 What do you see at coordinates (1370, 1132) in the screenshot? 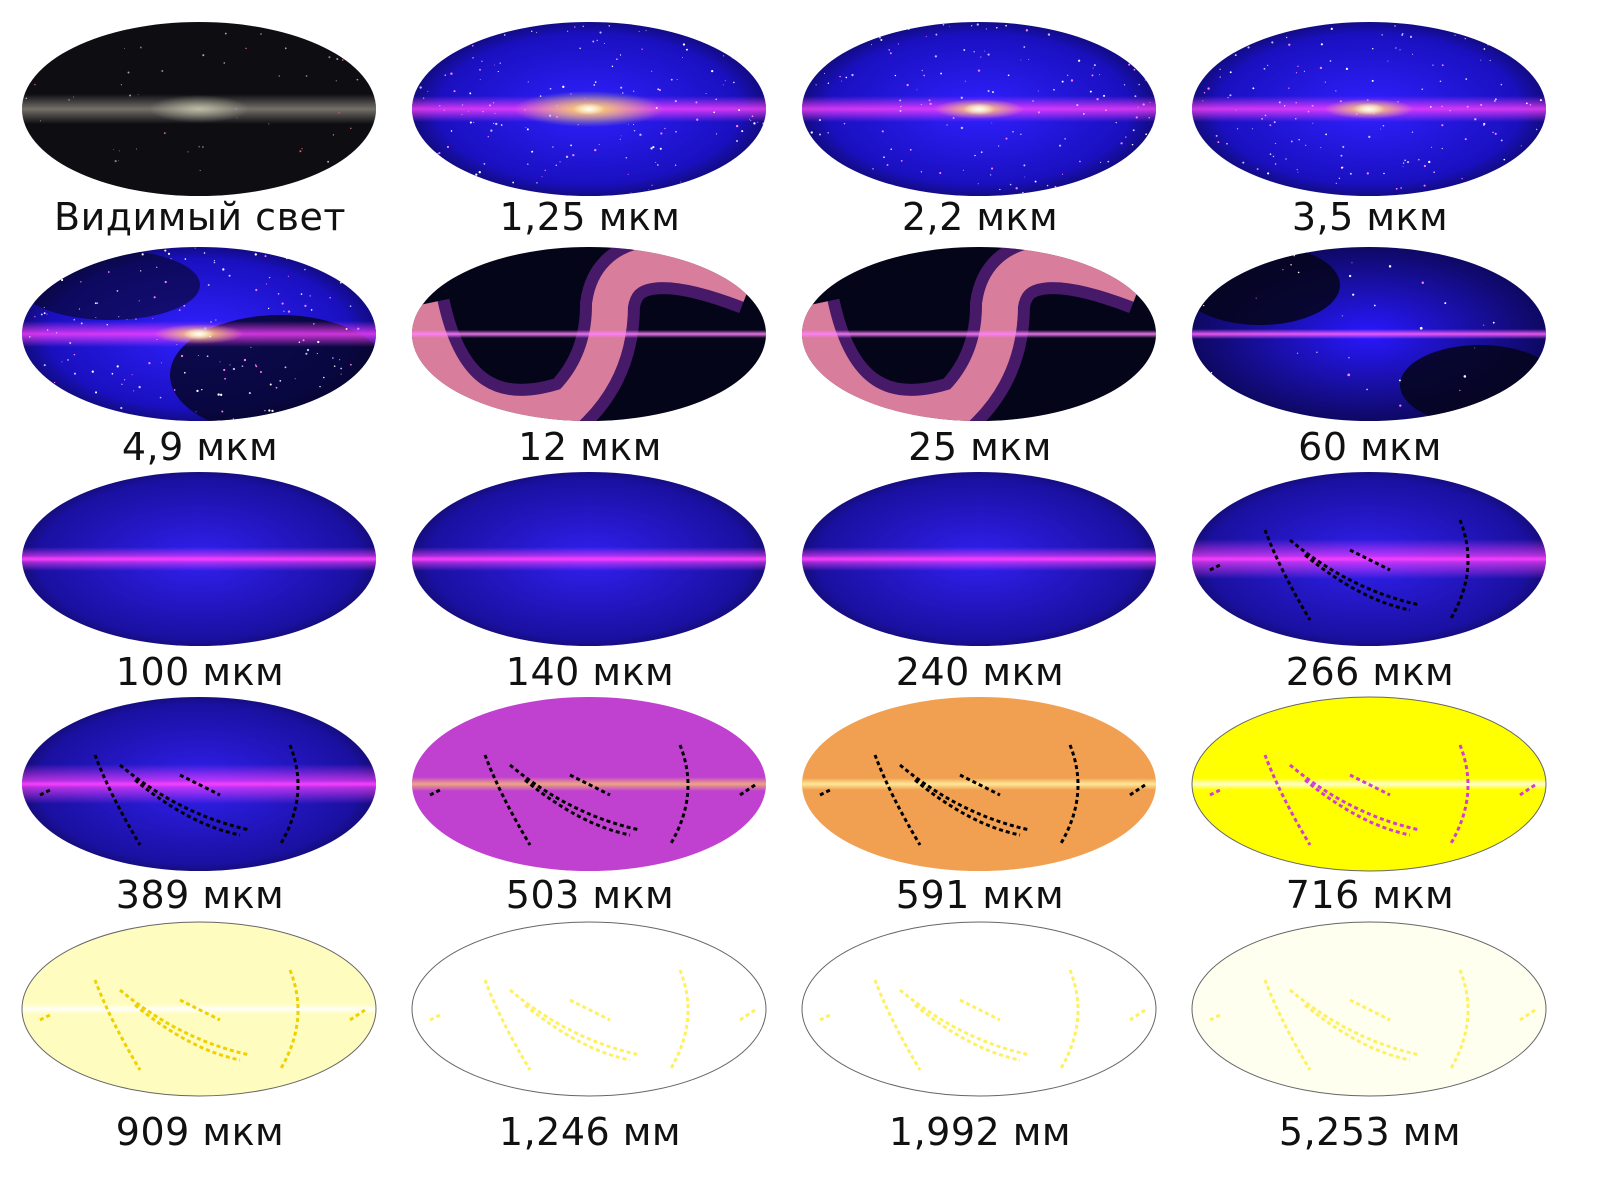
I see `wavelength-label: 5,253 мм` at bounding box center [1370, 1132].